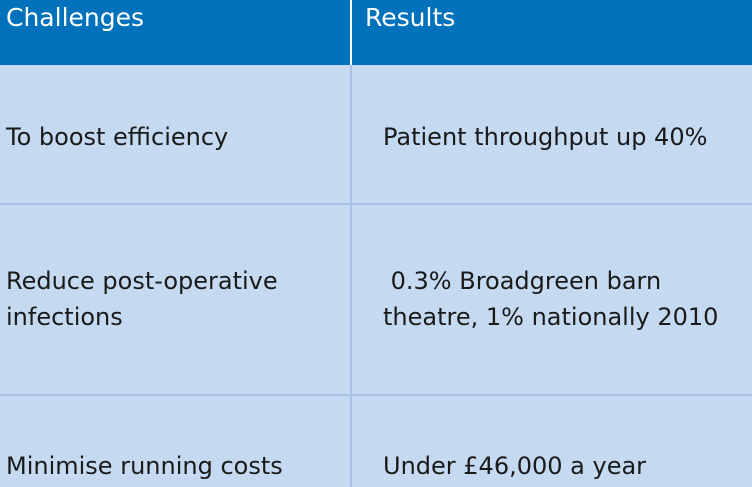 This screenshot has height=487, width=752. I want to click on header-column-divider, so click(351, 32).